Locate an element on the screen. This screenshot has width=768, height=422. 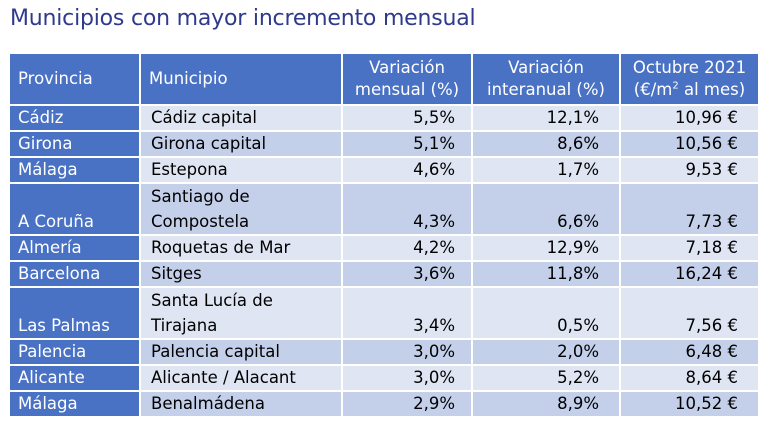
cell-variacion-interanual: 5,2% is located at coordinates (546, 377).